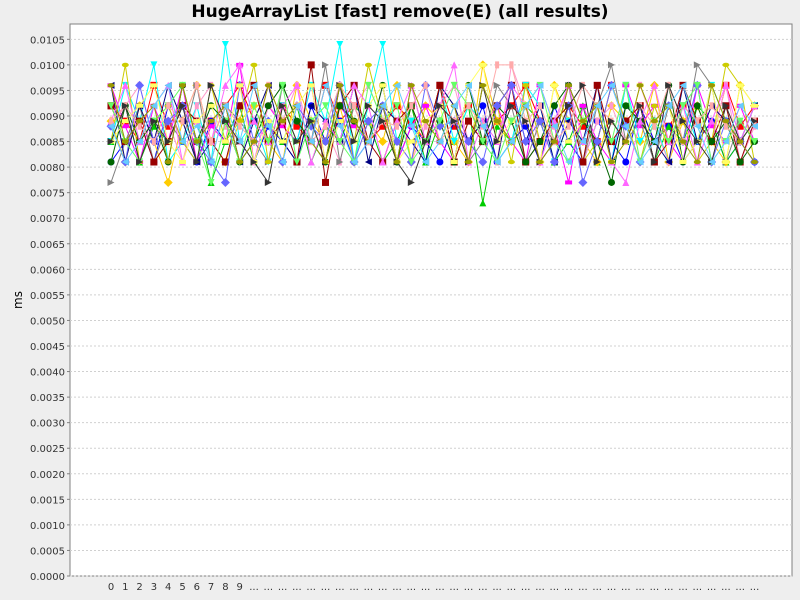  What do you see at coordinates (211, 587) in the screenshot?
I see `x-tick-label: 7` at bounding box center [211, 587].